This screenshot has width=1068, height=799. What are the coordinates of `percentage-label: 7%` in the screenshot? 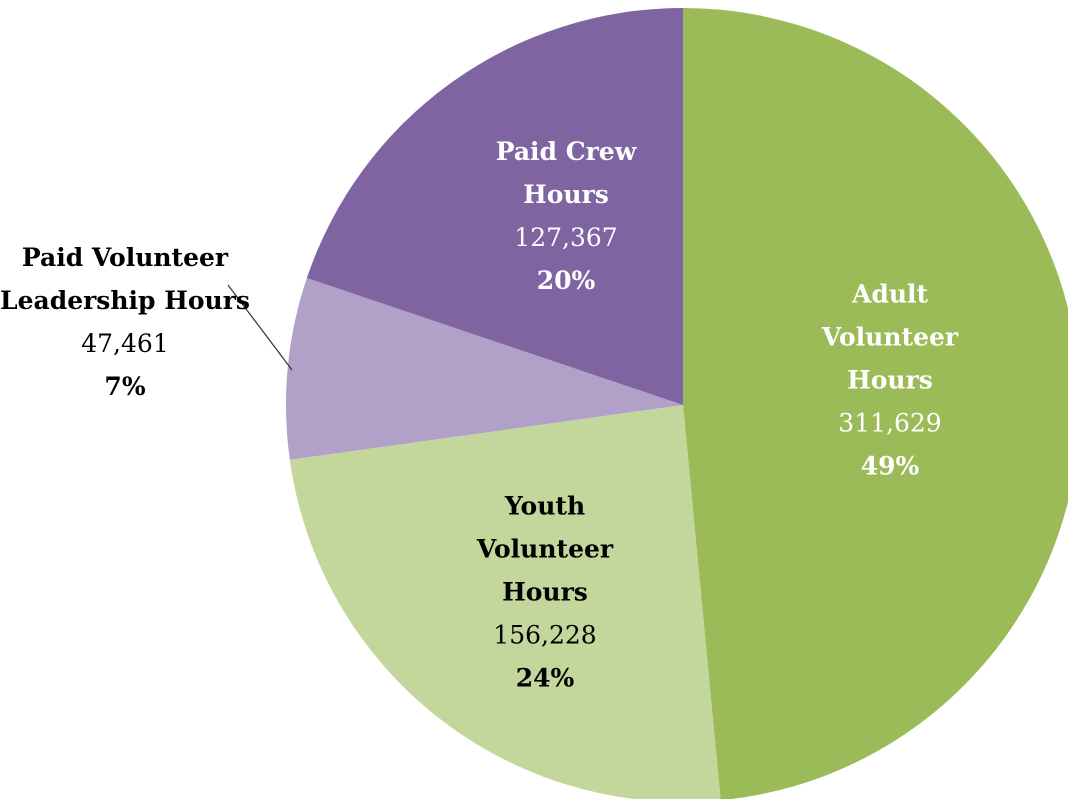 It's located at (125, 386).